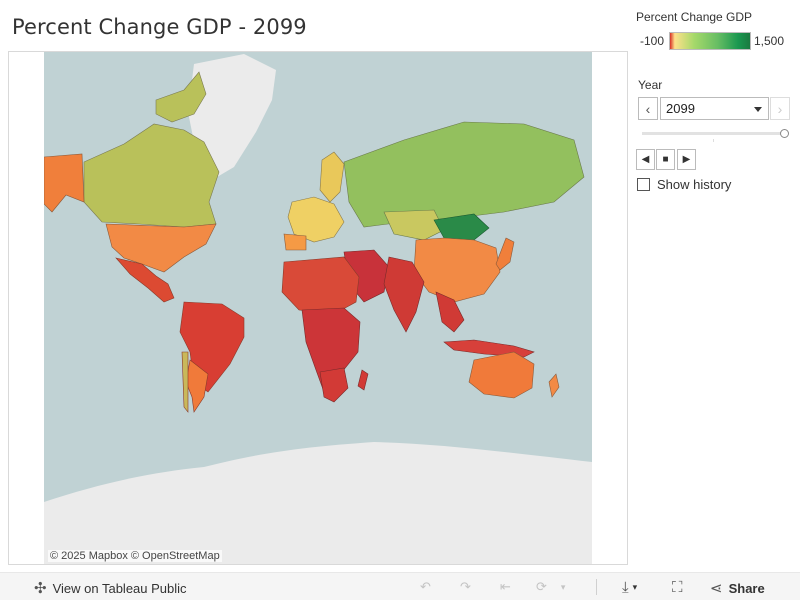  I want to click on fullscreen-icon: ⛶, so click(677, 587).